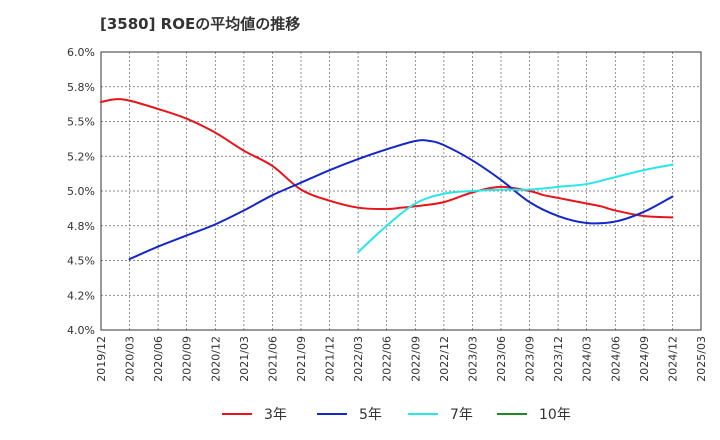 The image size is (720, 440). What do you see at coordinates (275, 415) in the screenshot?
I see `legend-label: 3年` at bounding box center [275, 415].